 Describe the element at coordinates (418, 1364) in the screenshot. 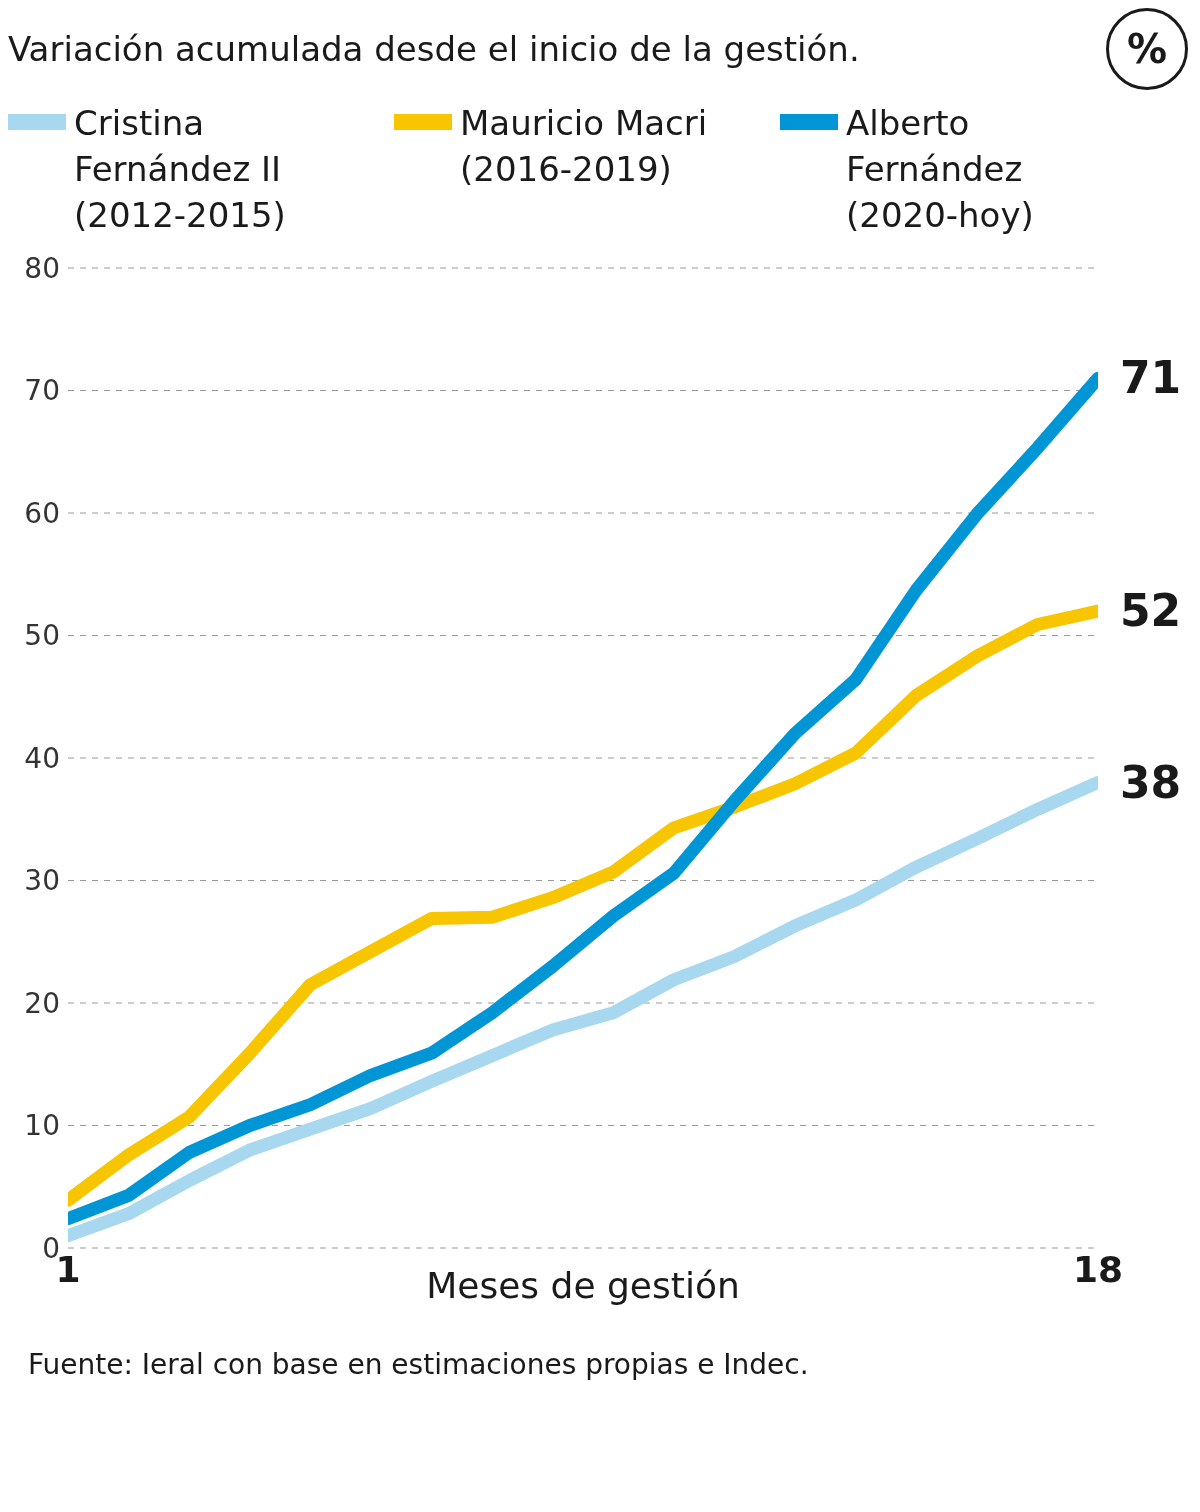

I see `source-note: Fuente: Ieral con base en estimaciones propias e Indec.` at that location.